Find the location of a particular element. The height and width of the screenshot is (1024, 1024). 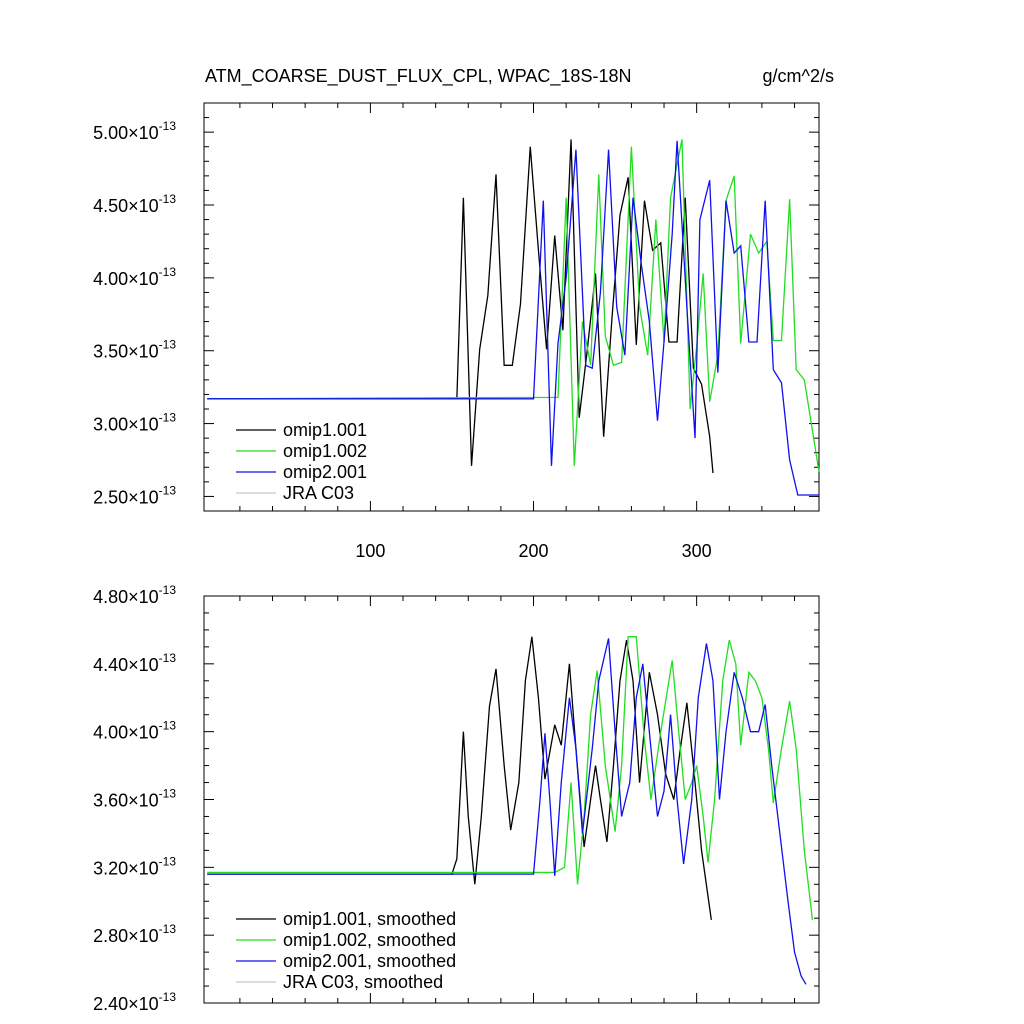

legend-label: omip2.001, smoothed is located at coordinates (369, 961).